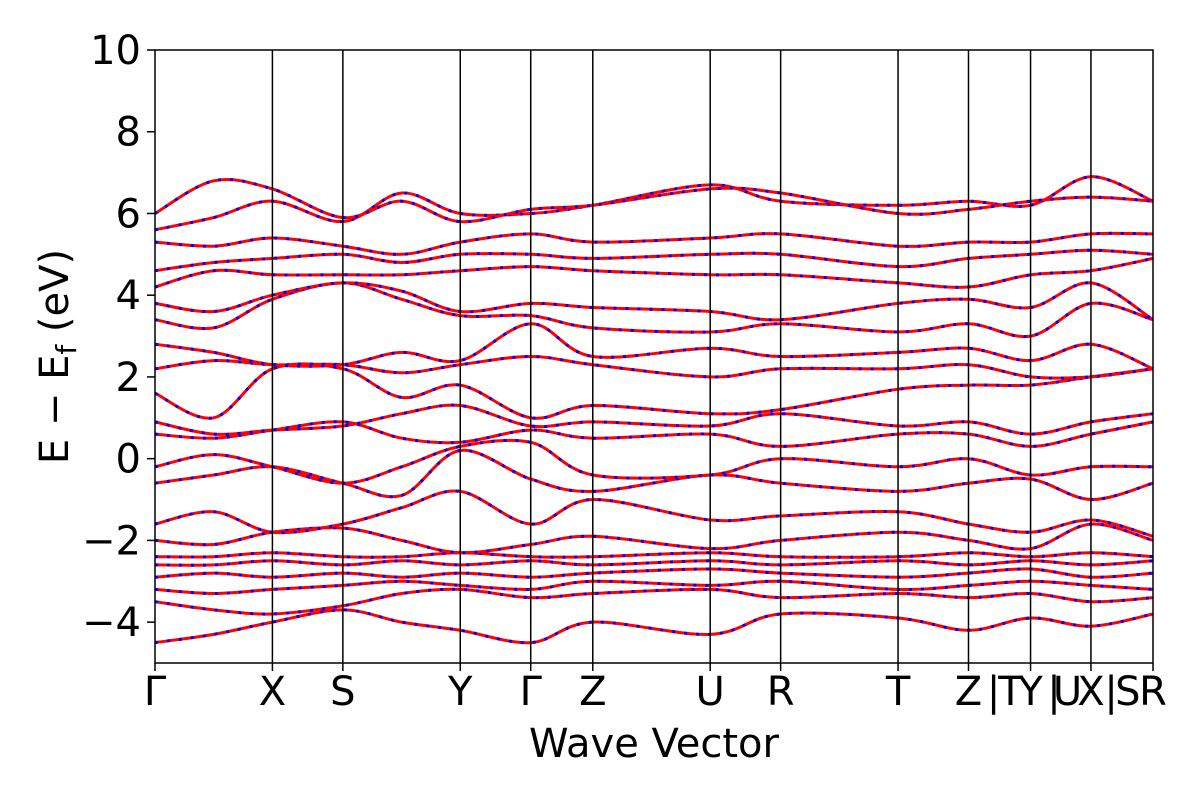 The width and height of the screenshot is (1200, 800). Describe the element at coordinates (111, 541) in the screenshot. I see `y-tick-label-1: −2` at that location.